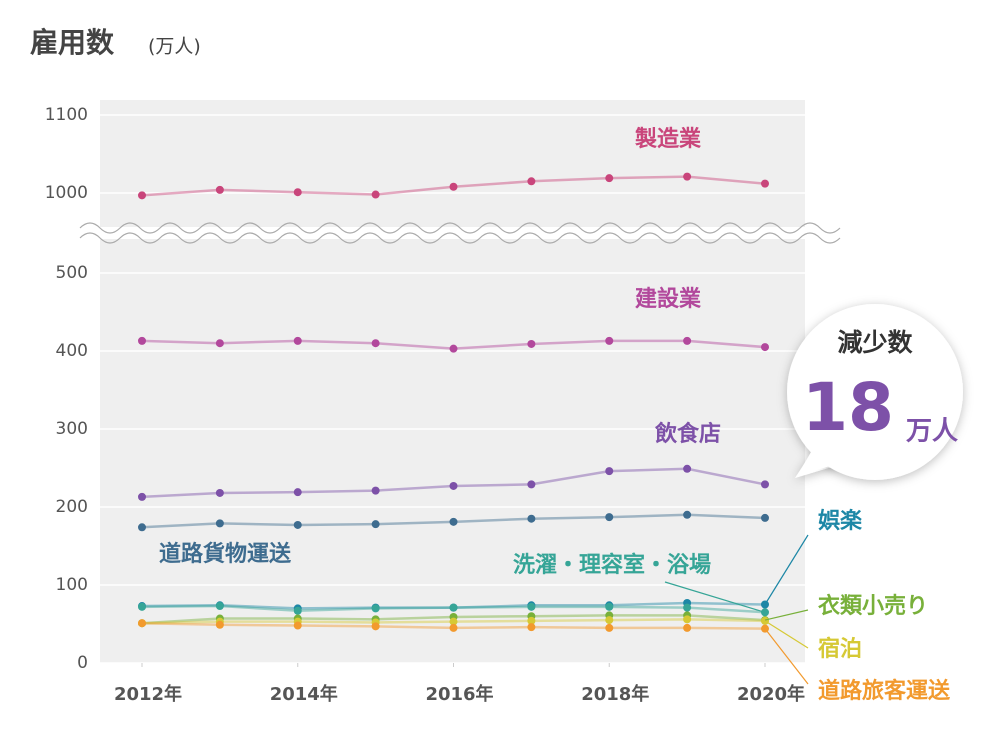  I want to click on unit-label: (万人), so click(174, 47).